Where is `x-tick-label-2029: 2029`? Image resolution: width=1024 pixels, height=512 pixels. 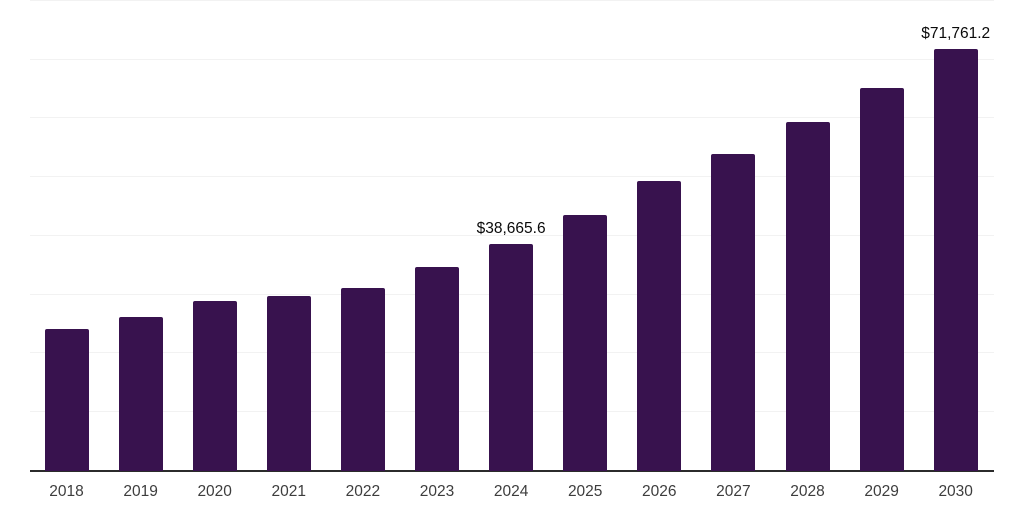 x-tick-label-2029: 2029 is located at coordinates (881, 491).